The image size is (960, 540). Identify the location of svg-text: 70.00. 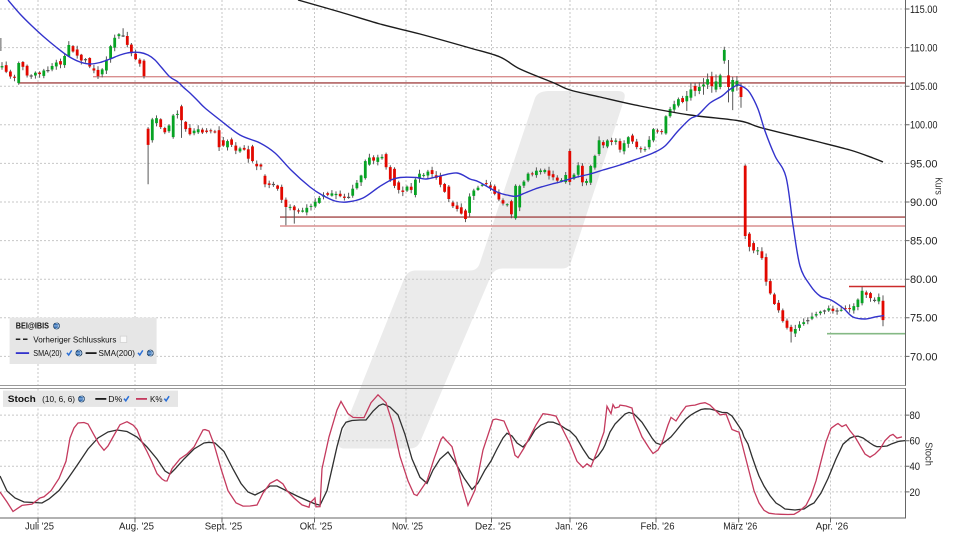
(924, 357).